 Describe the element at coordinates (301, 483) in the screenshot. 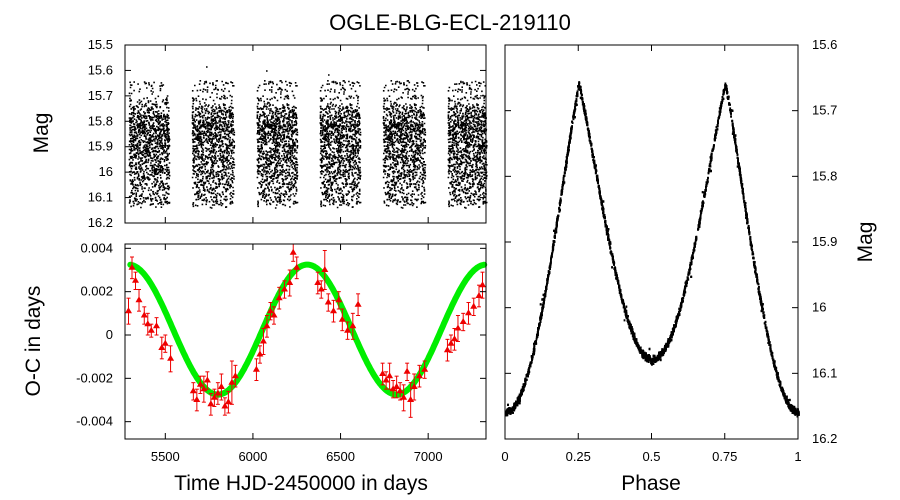

I see `time-axis-label: Time HJD-2450000 in days` at that location.